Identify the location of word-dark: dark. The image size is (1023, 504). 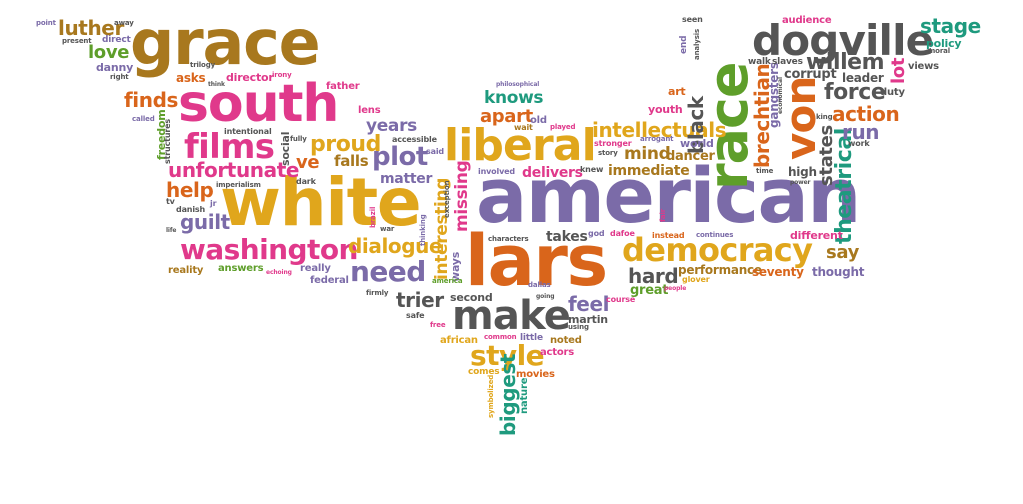
(306, 181).